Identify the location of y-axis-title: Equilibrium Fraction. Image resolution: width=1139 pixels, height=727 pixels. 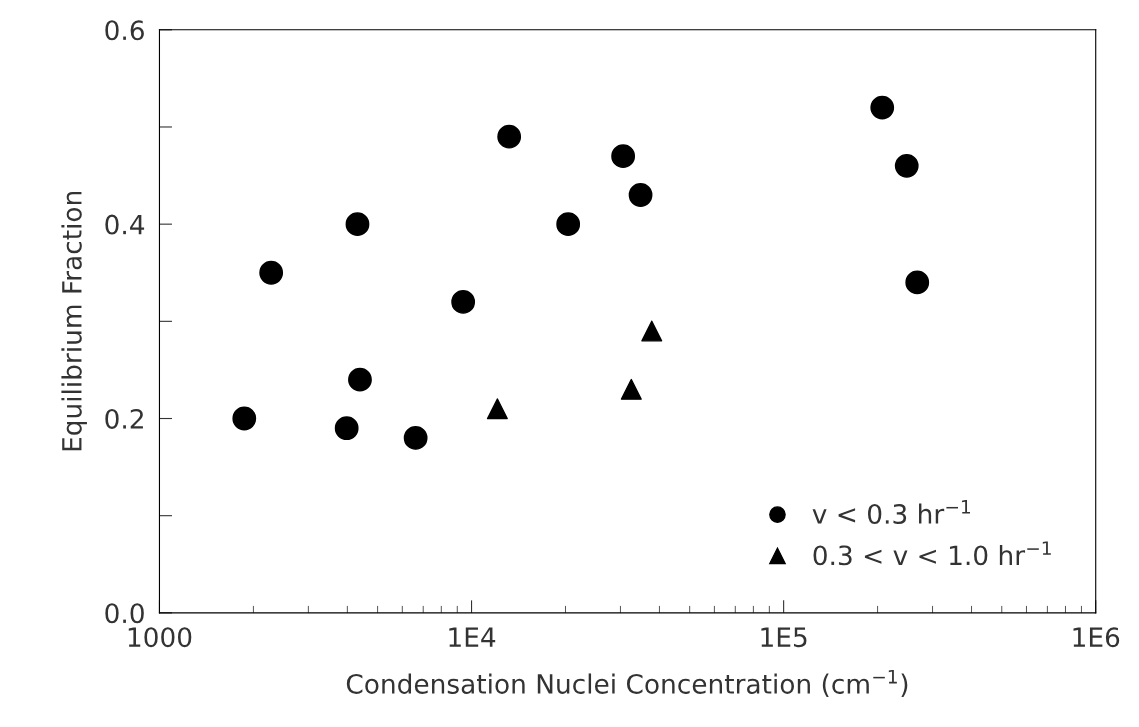
(74, 321).